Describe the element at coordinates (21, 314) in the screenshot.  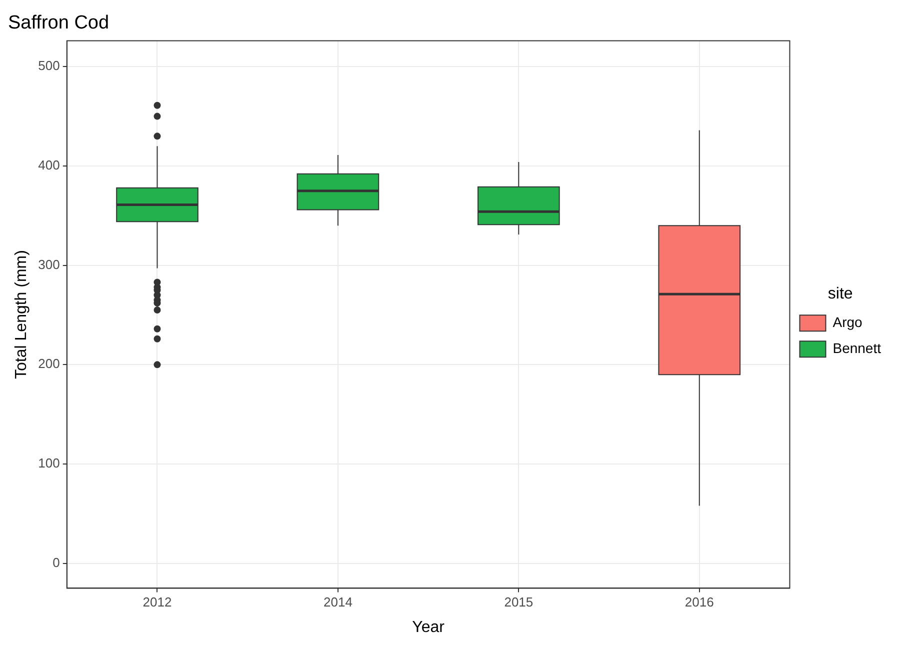
I see `y-axis-title: Total Length (mm)` at that location.